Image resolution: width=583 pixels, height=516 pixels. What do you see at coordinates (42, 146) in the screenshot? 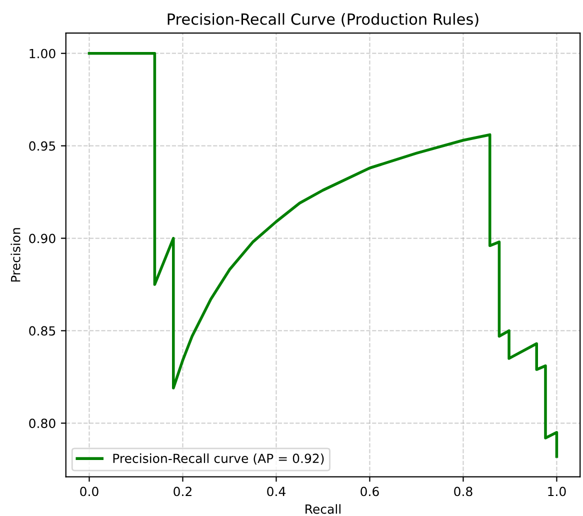
I see `y-tick-label: 0.95` at bounding box center [42, 146].